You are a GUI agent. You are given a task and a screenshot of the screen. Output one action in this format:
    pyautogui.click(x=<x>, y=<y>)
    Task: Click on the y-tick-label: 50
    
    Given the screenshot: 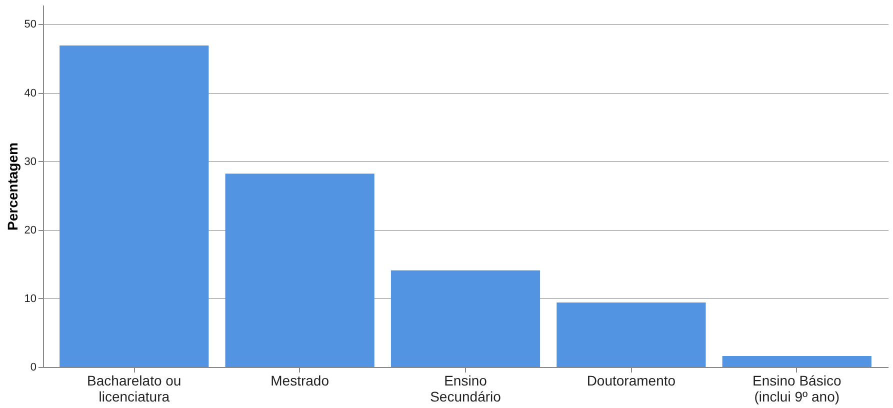 What is the action you would take?
    pyautogui.click(x=30, y=24)
    